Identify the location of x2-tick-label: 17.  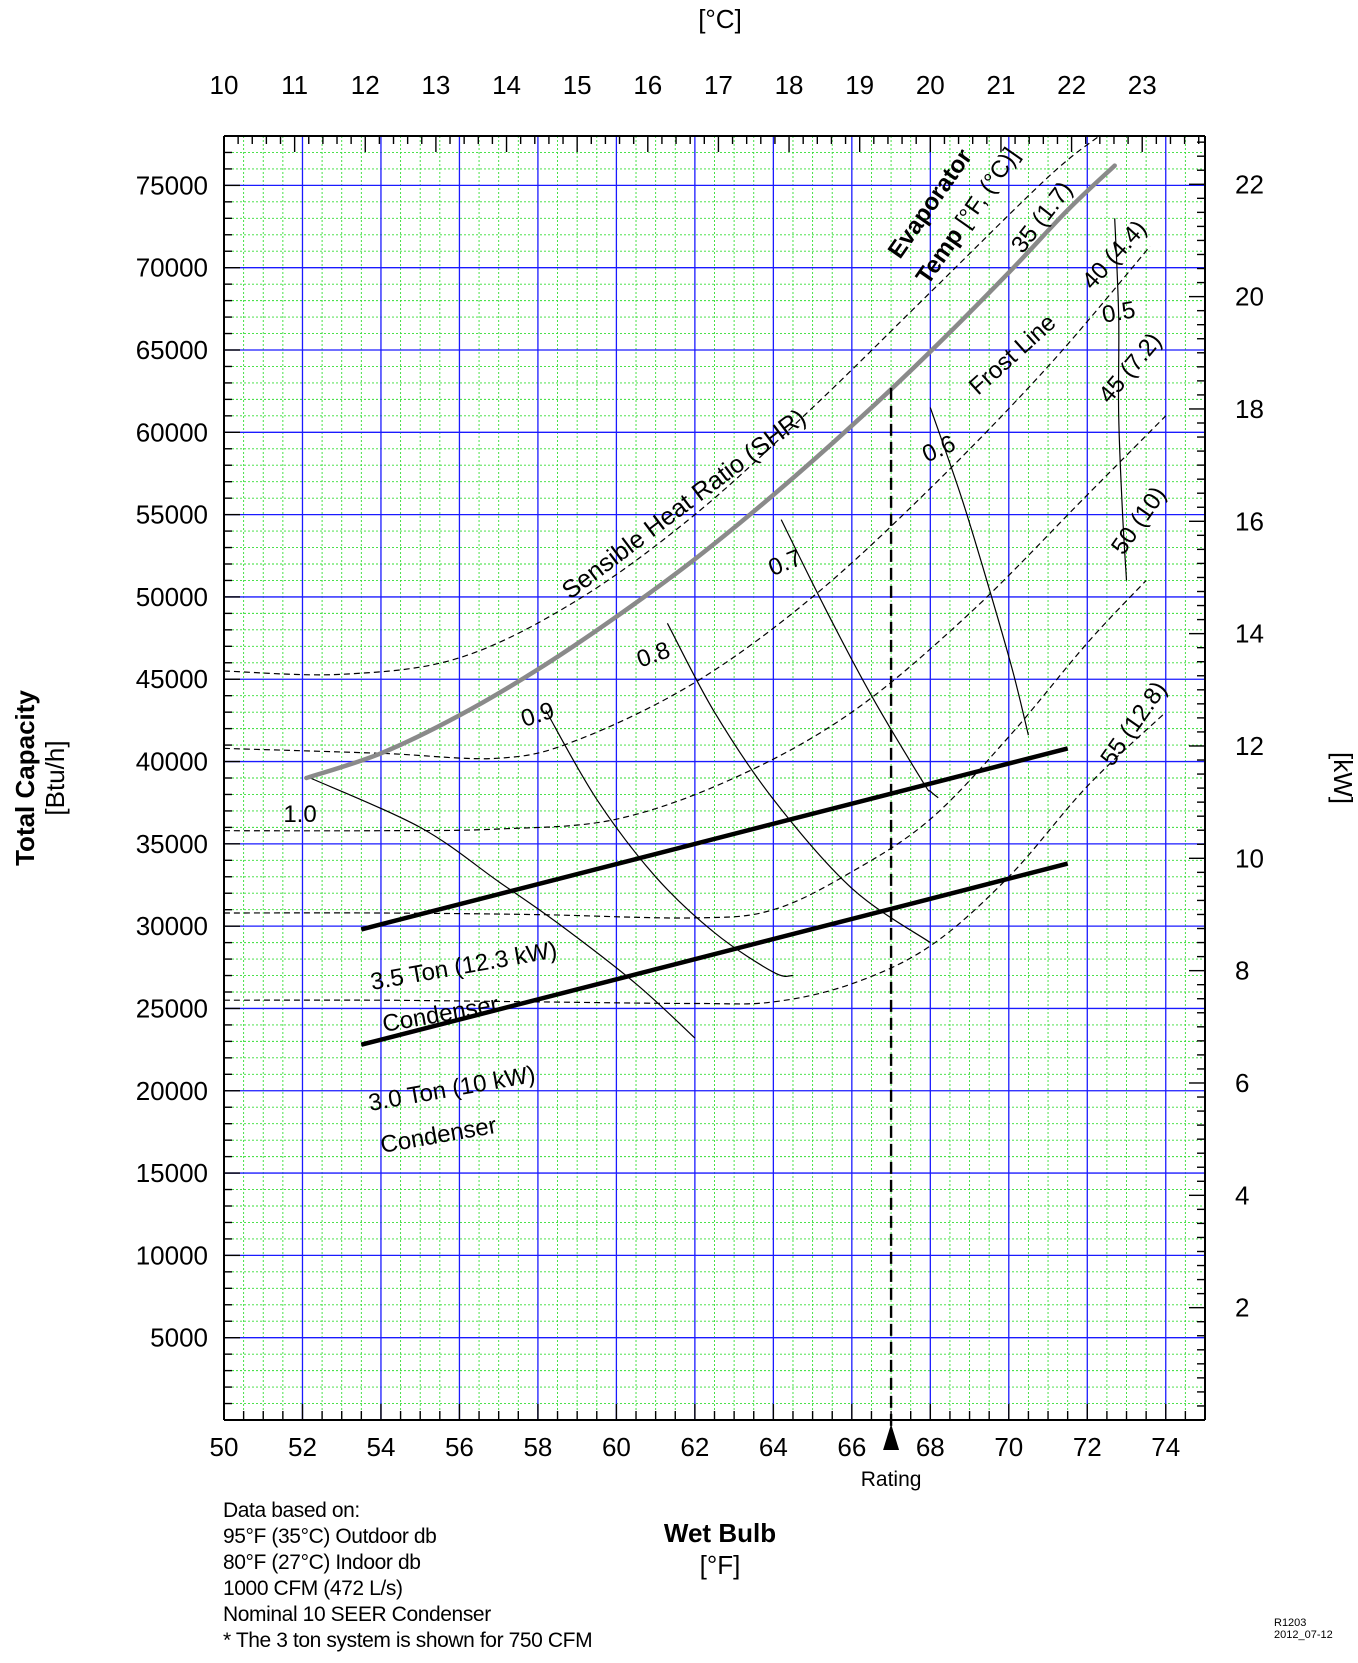
(718, 85).